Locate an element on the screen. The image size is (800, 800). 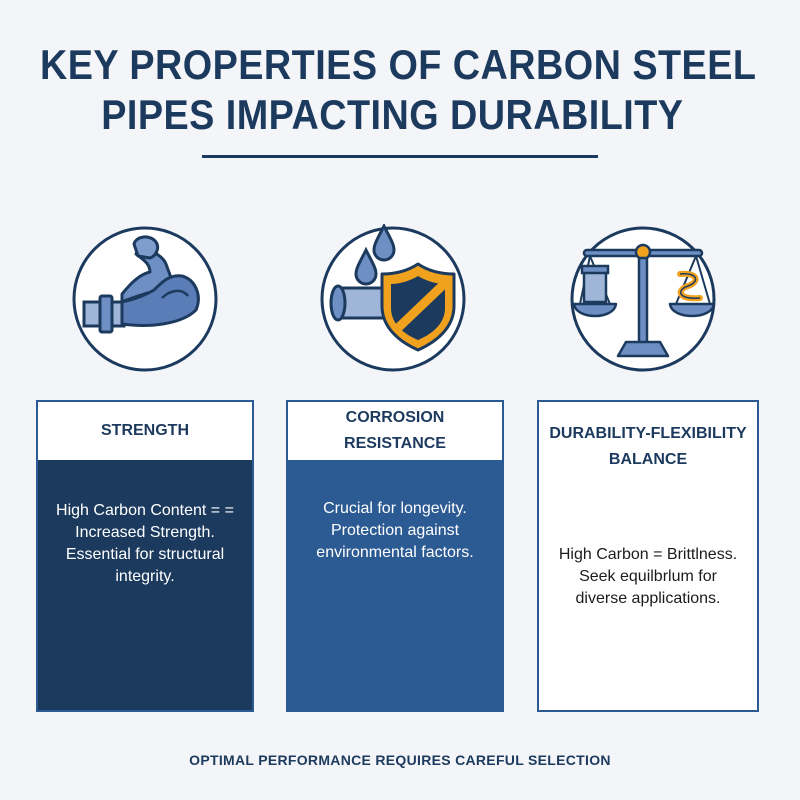
title-line-1: KEY PROPERTIES OF CARBON STEEL is located at coordinates (398, 64).